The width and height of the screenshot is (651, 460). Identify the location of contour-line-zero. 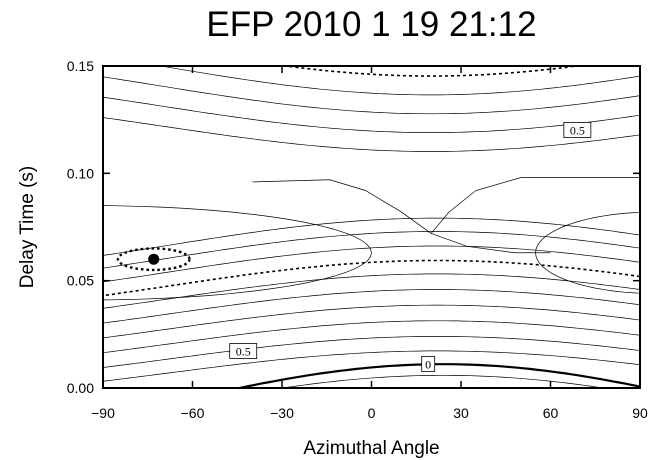
(436, 375).